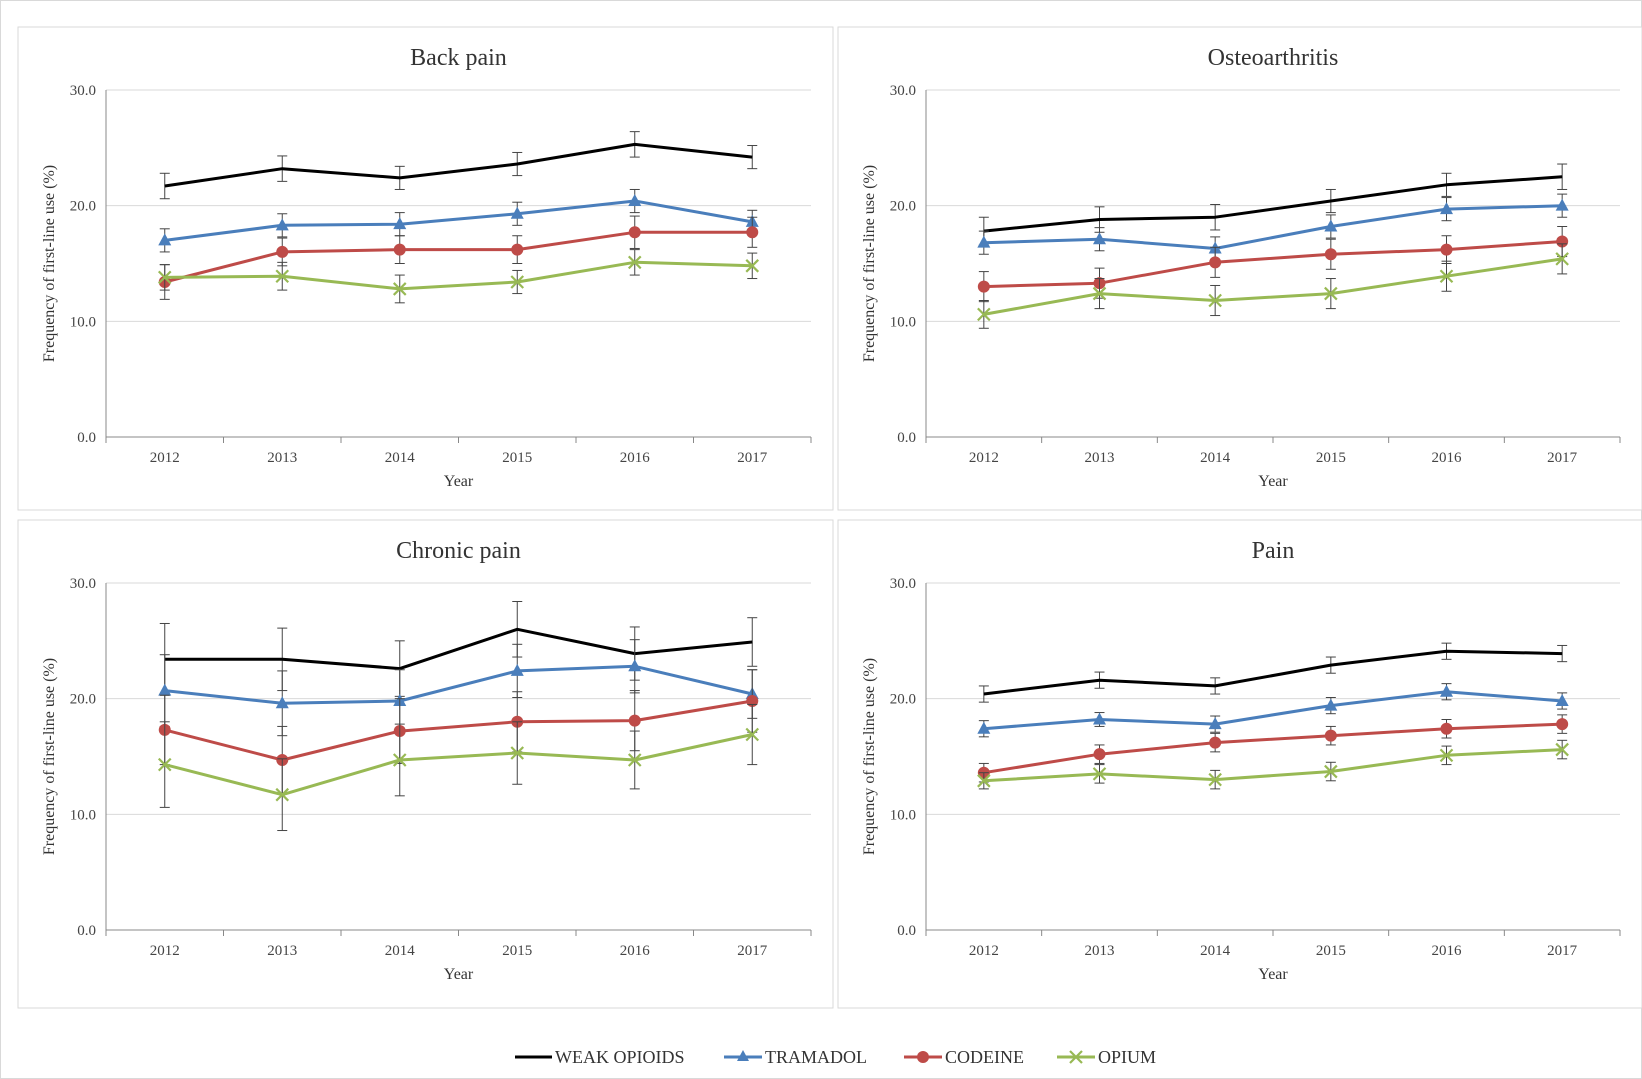 This screenshot has height=1079, width=1642. Describe the element at coordinates (1273, 58) in the screenshot. I see `chart-title: Osteoarthritis` at that location.